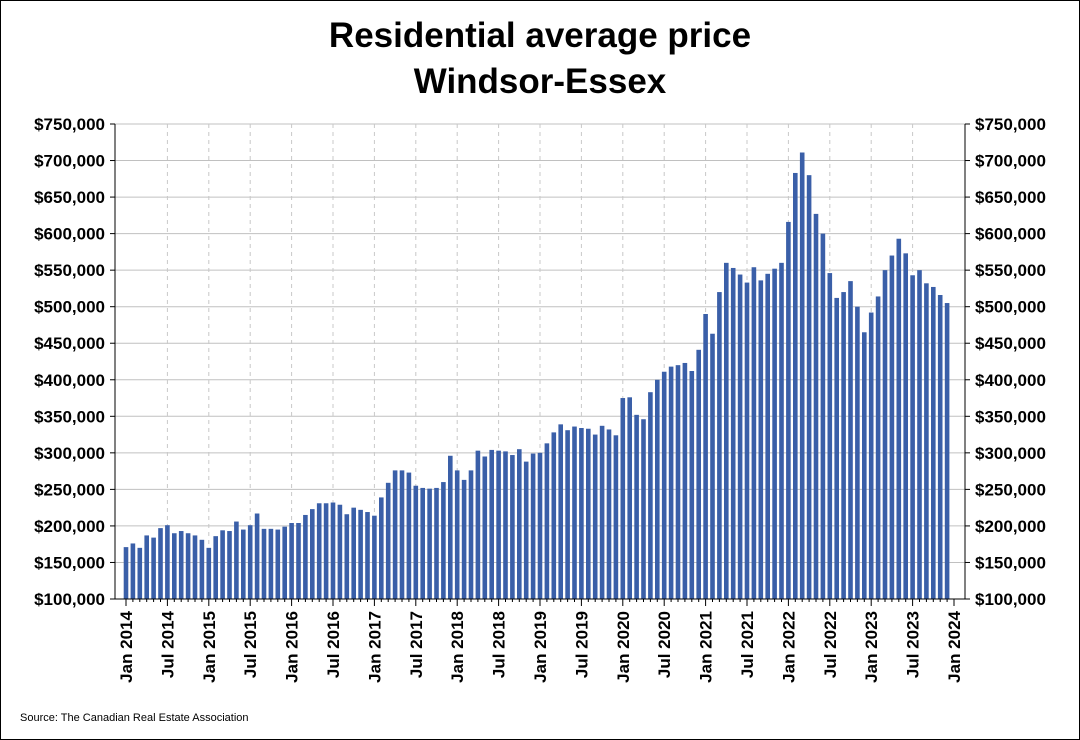 Image resolution: width=1080 pixels, height=740 pixels. I want to click on chart-subtitle: Windsor-Essex, so click(540, 81).